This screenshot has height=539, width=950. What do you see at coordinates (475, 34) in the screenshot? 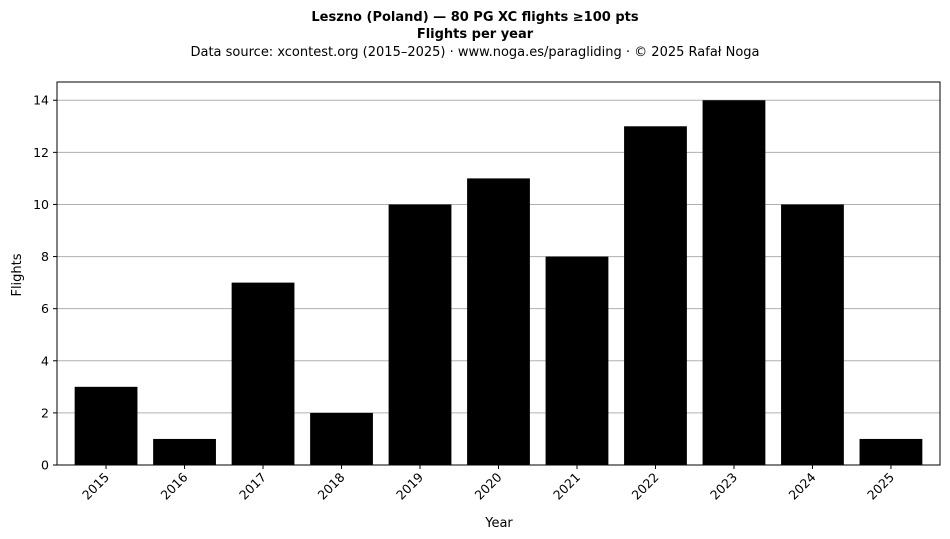
I see `chart-subtitle: Flights per year` at bounding box center [475, 34].